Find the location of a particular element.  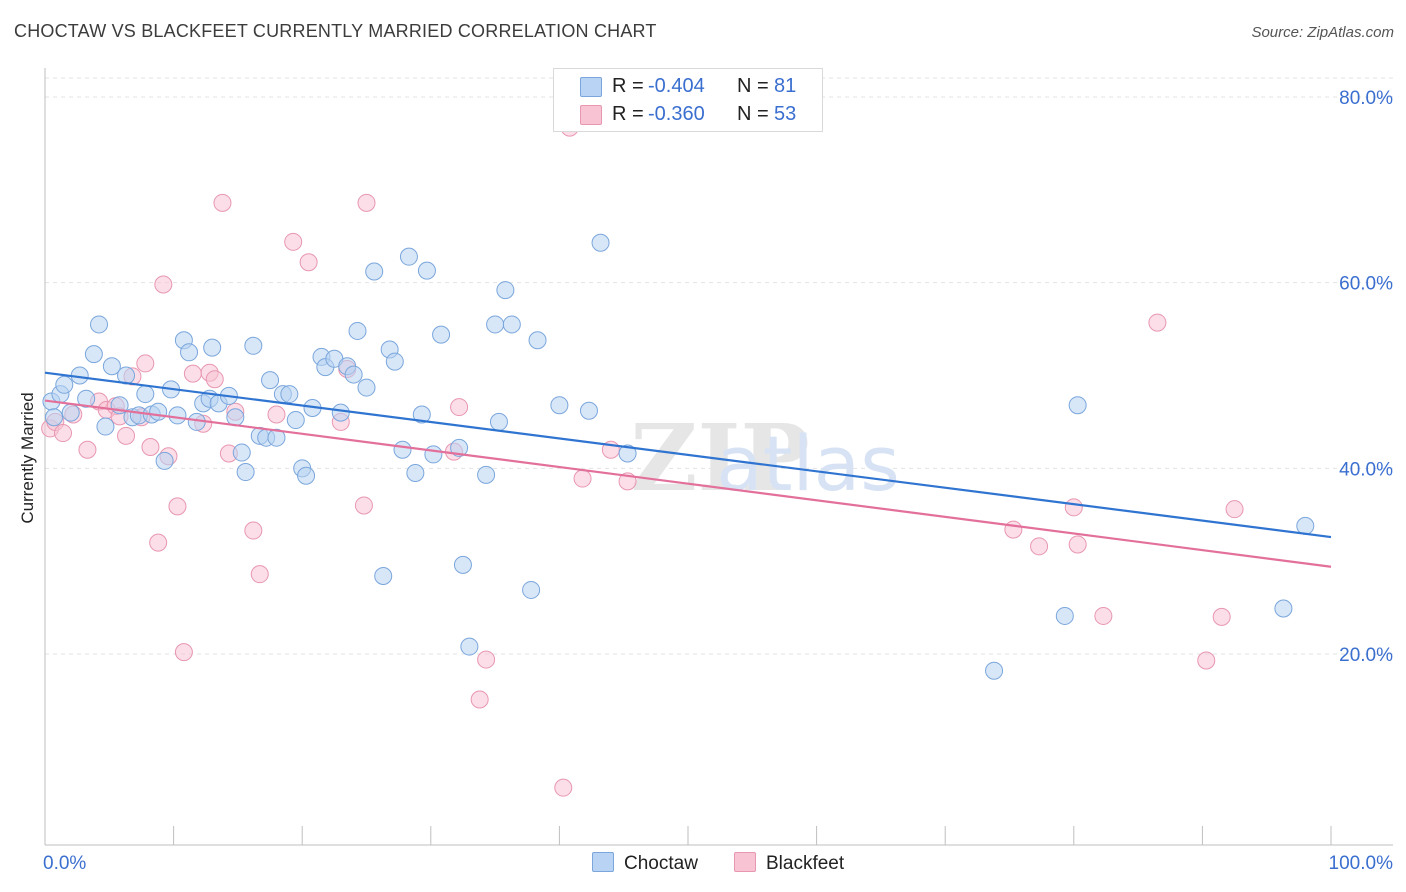

legend-r-label: R = is located at coordinates (628, 114).